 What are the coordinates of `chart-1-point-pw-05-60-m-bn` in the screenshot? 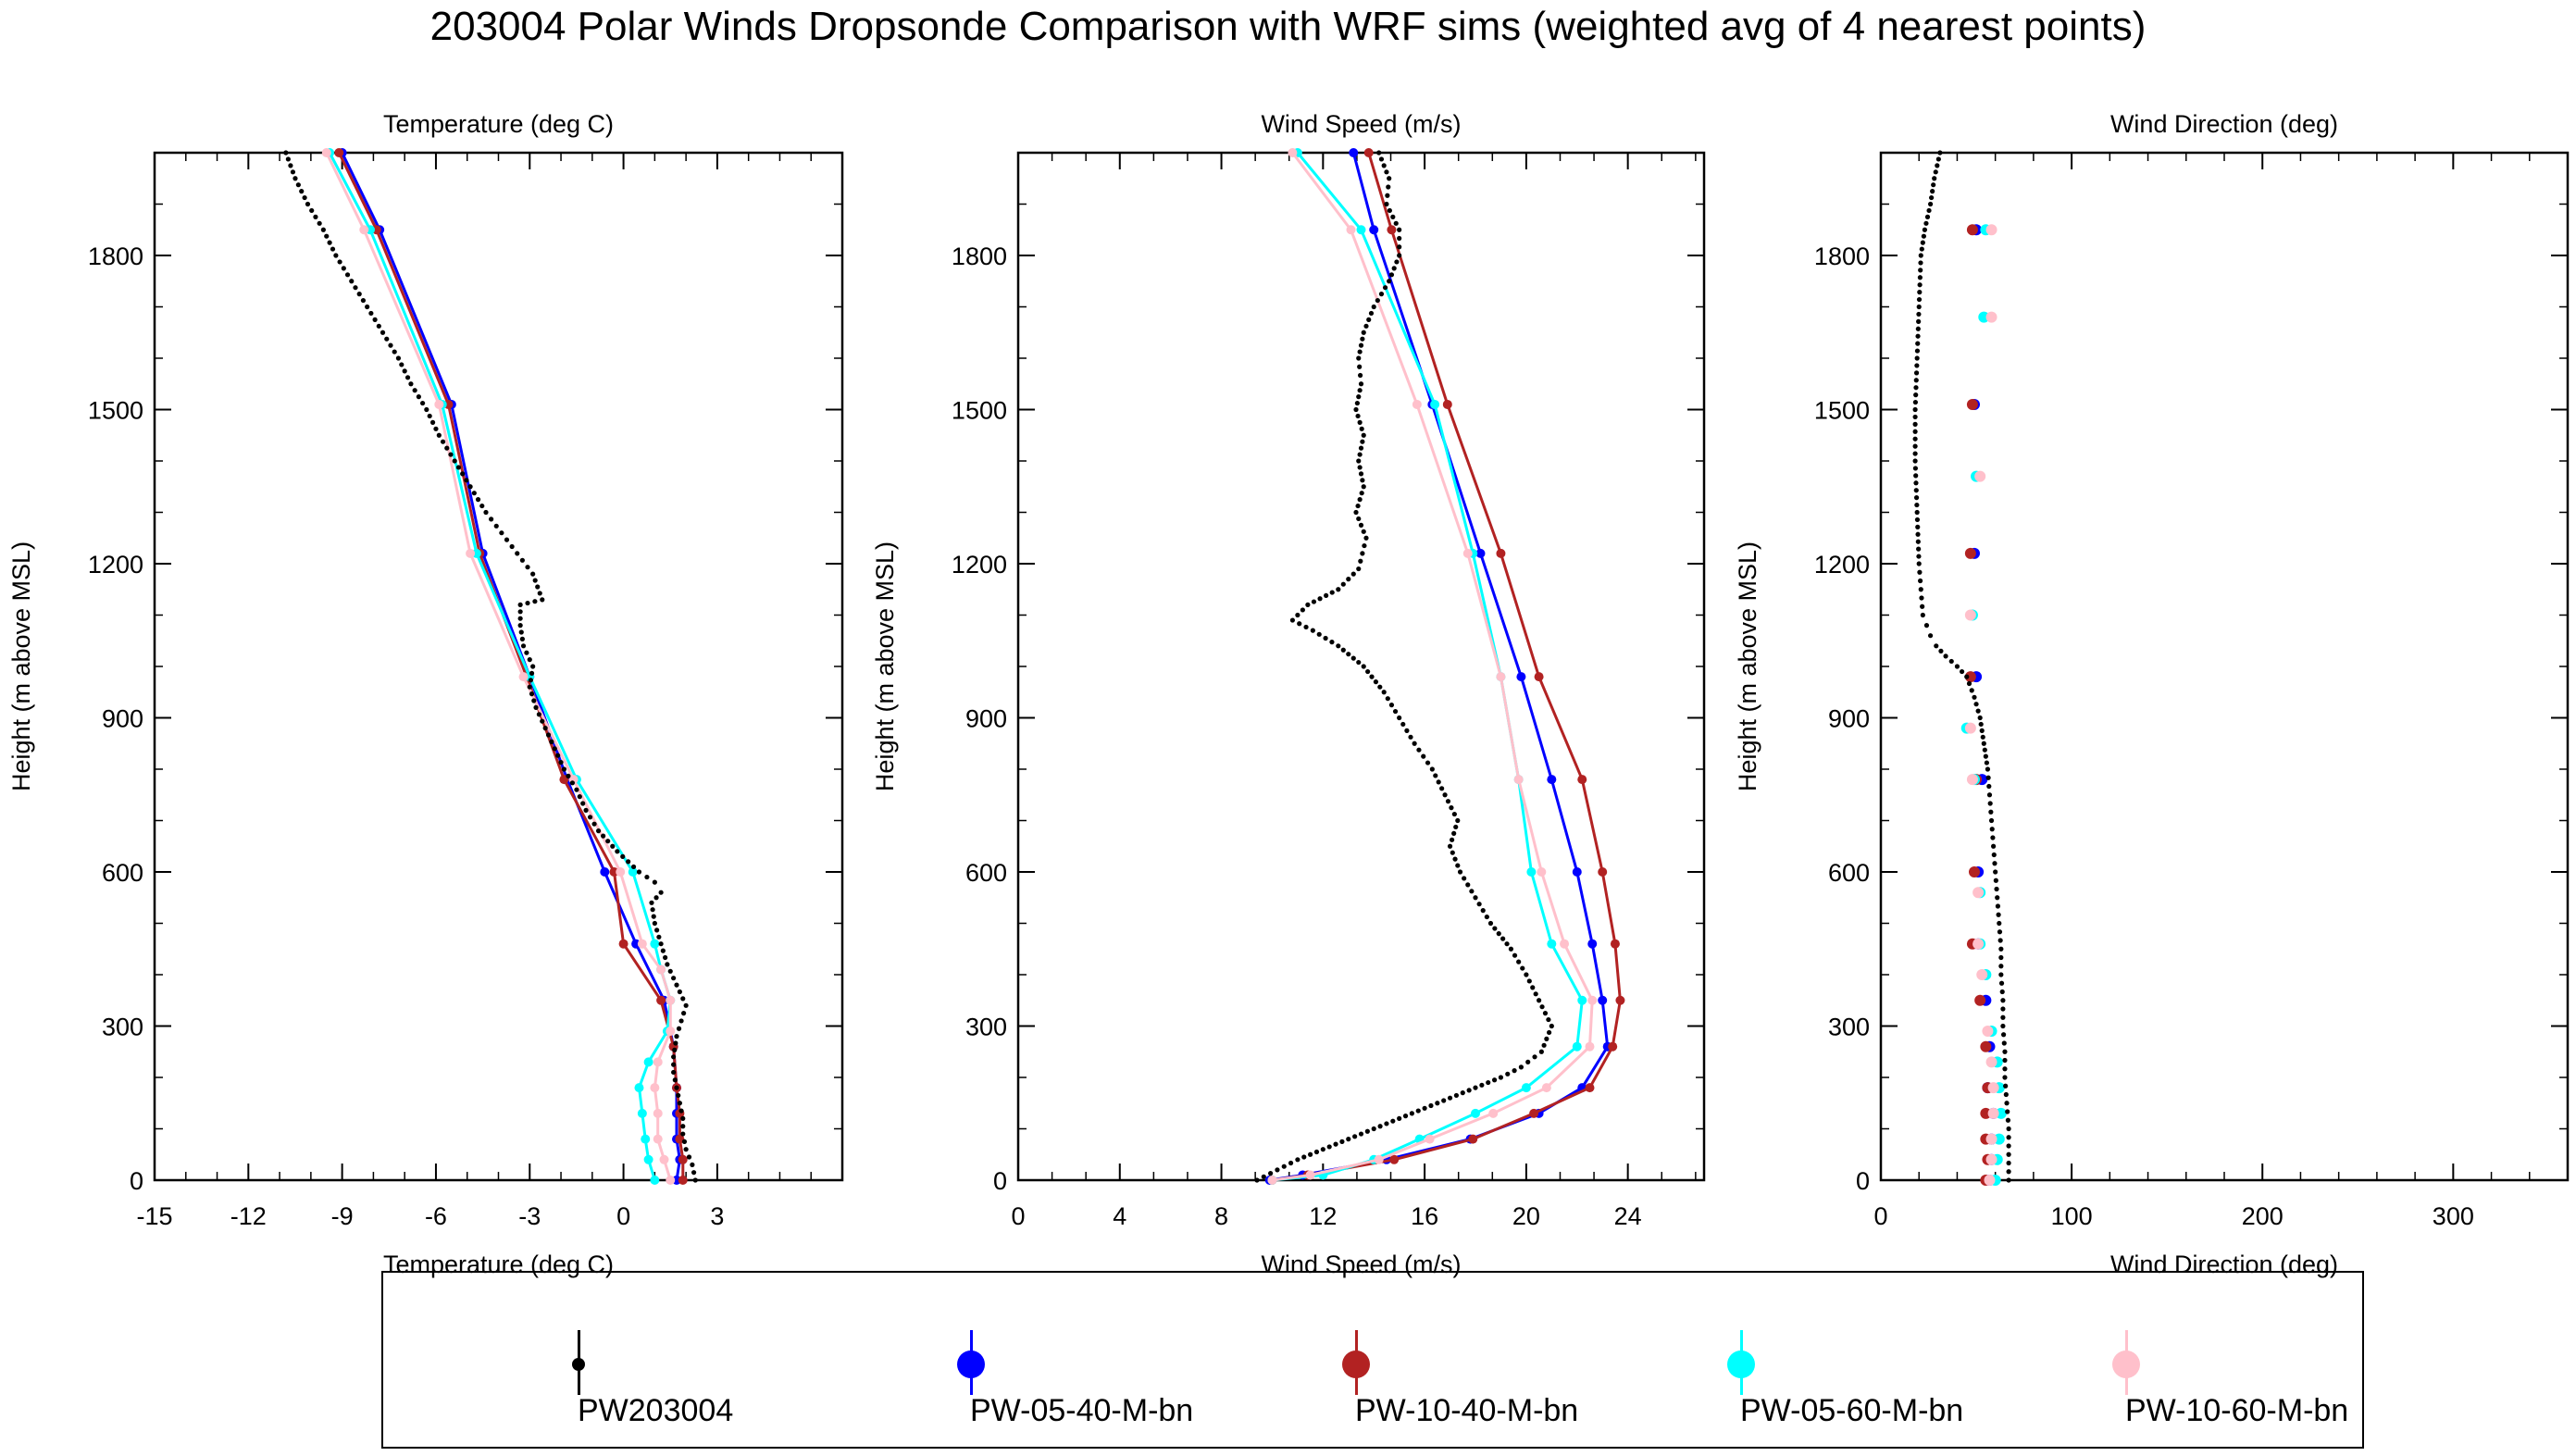 It's located at (642, 1113).